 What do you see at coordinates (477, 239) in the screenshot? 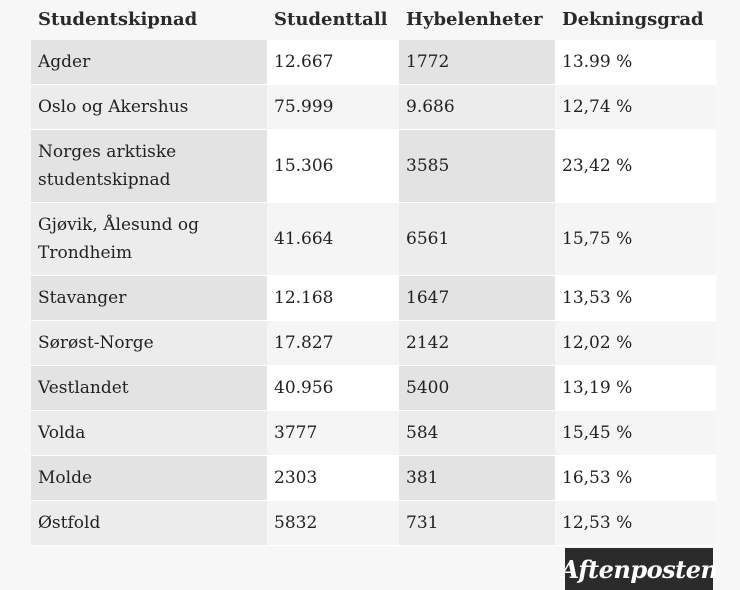
I see `table-cell: 6561` at bounding box center [477, 239].